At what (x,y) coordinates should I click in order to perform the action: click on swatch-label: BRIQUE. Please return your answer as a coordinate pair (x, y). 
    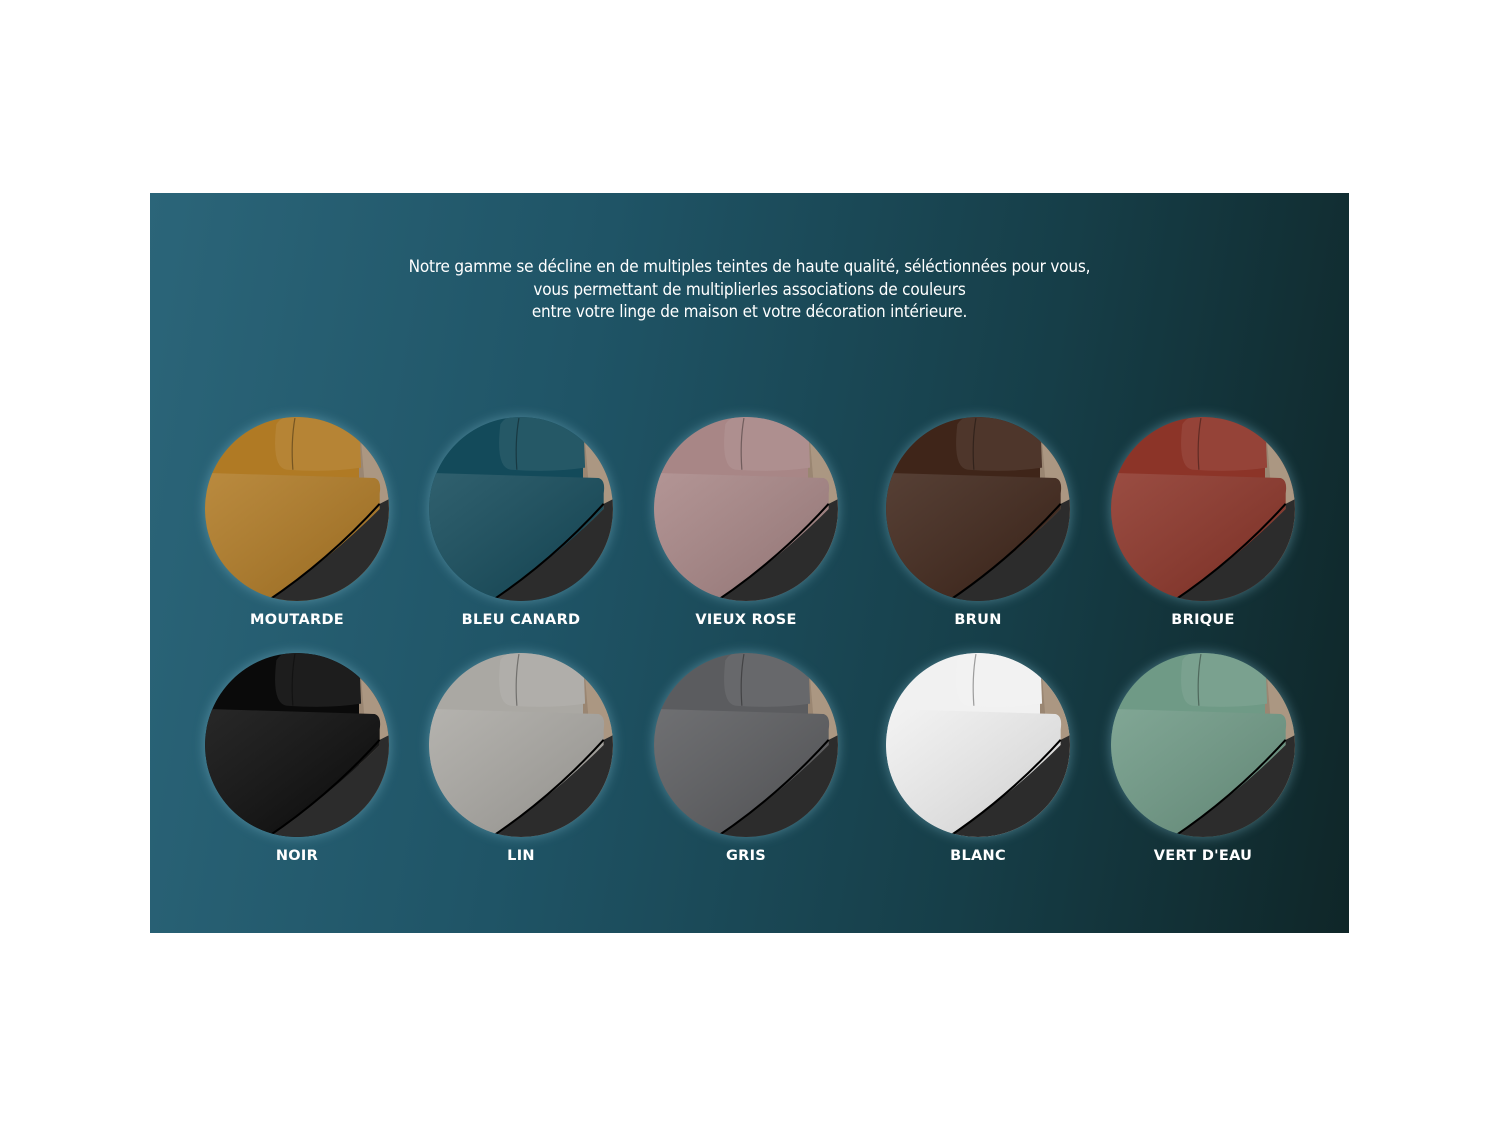
    Looking at the image, I should click on (1203, 620).